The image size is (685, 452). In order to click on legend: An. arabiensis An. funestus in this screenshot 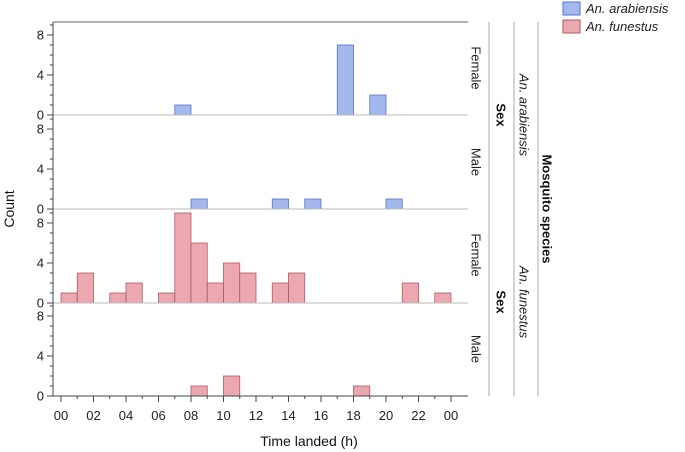, I will do `click(615, 17)`.